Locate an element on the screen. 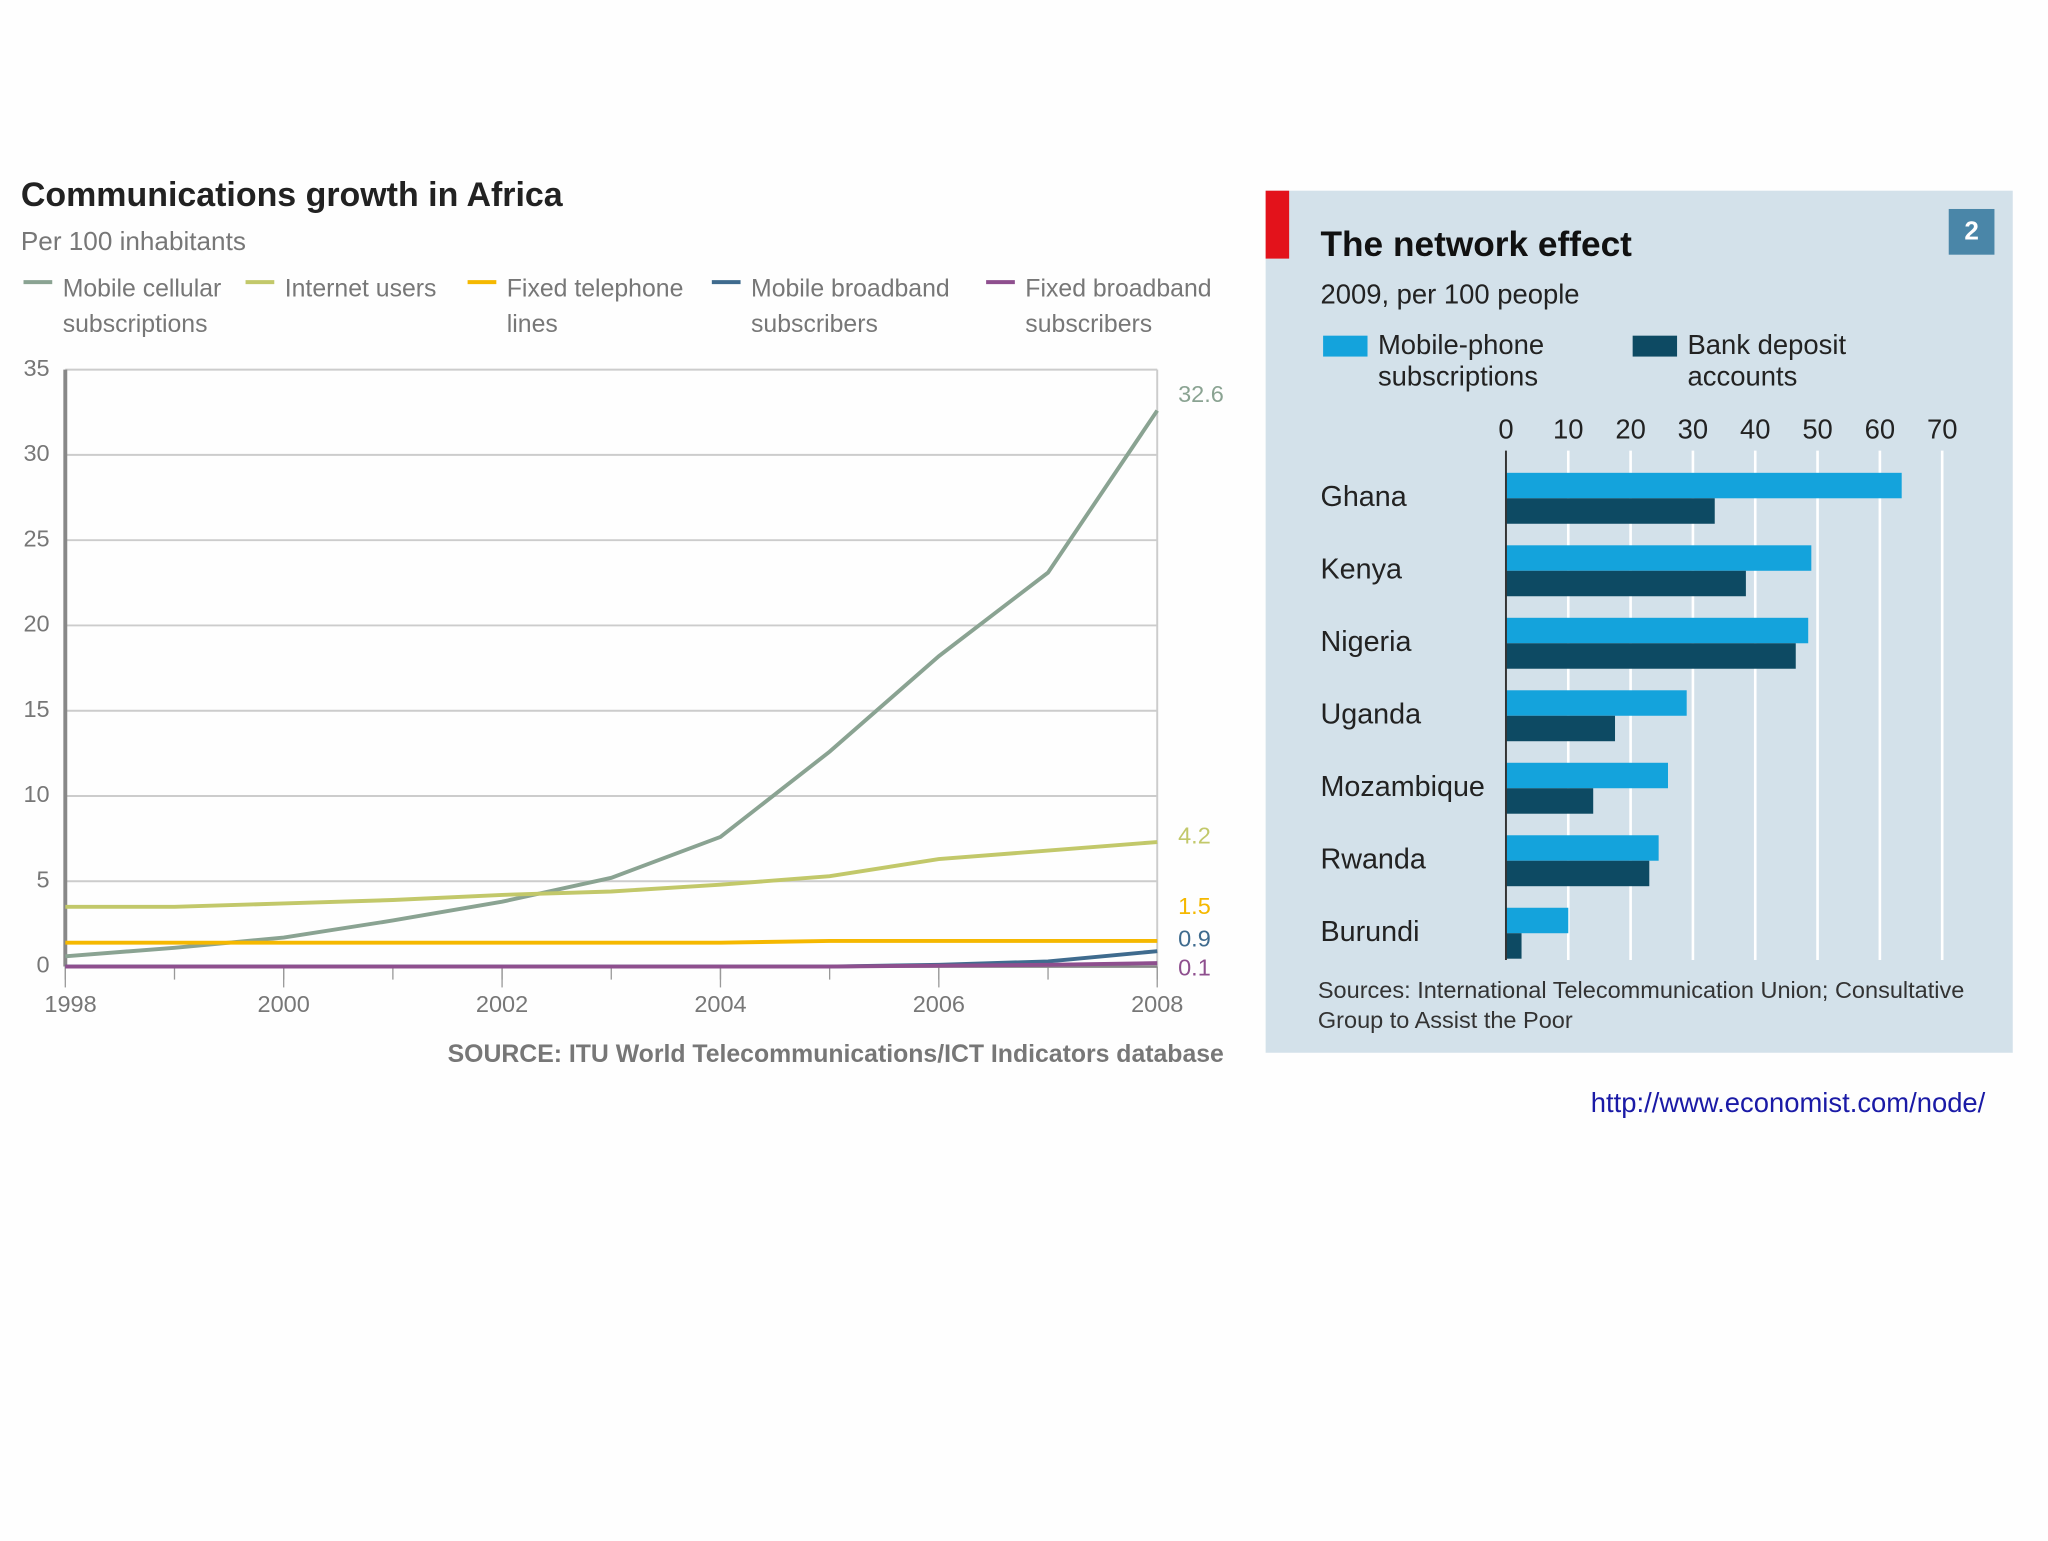 This screenshot has width=2048, height=1541. legend-label: Mobile cellular subscriptions is located at coordinates (142, 307).